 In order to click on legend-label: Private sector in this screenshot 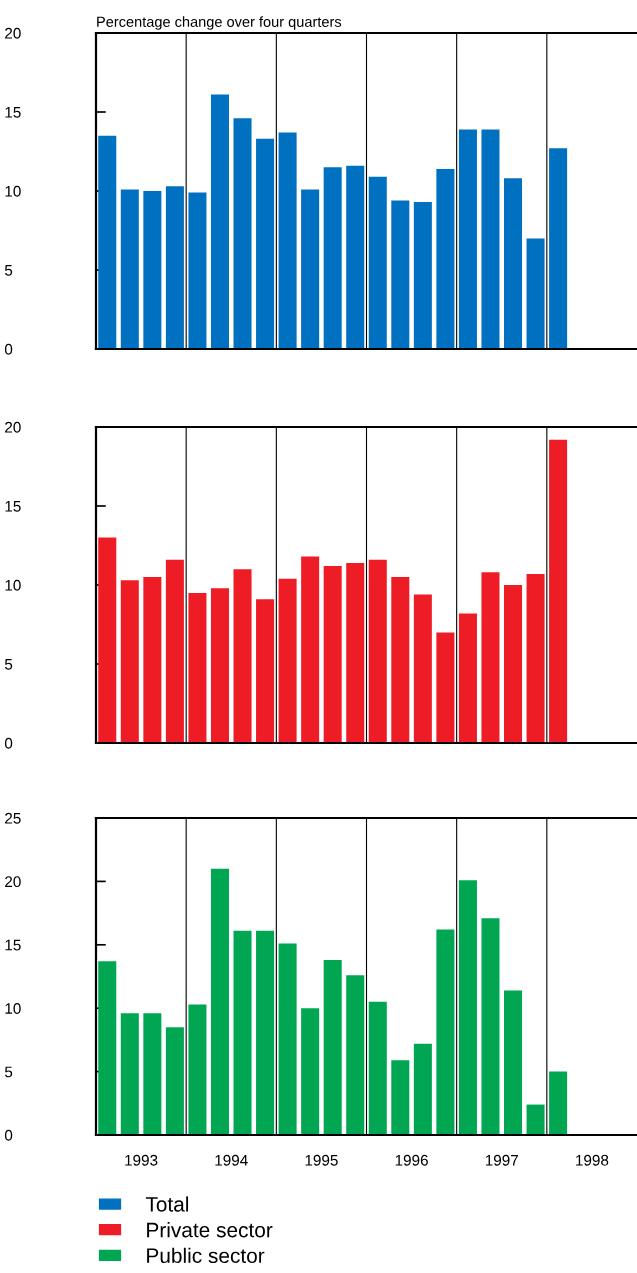, I will do `click(210, 1230)`.